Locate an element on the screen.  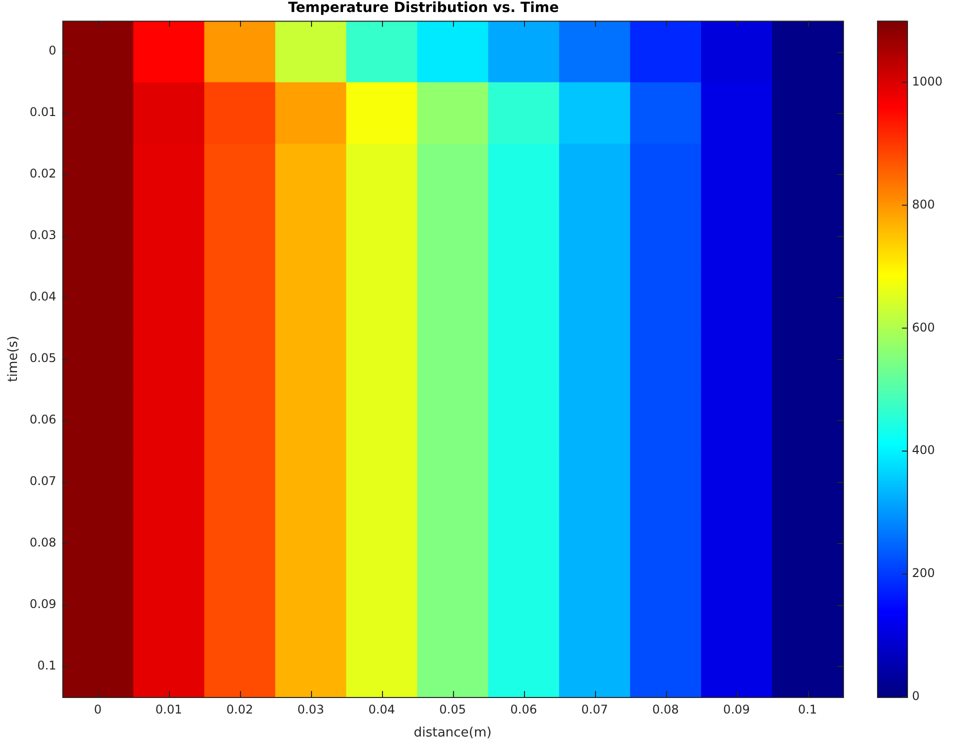
y-tick-label: 0.1 is located at coordinates (46, 665).